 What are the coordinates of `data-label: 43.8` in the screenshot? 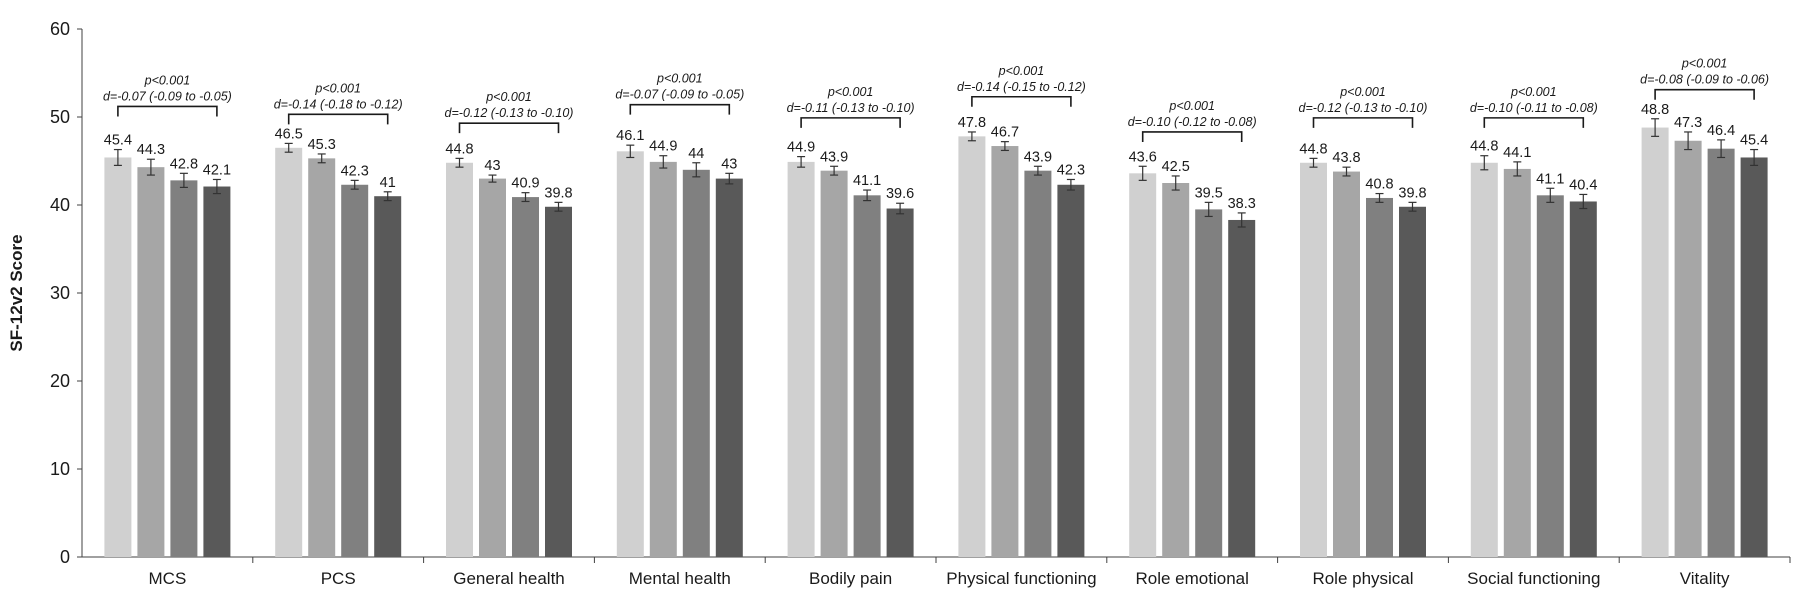 It's located at (1346, 158).